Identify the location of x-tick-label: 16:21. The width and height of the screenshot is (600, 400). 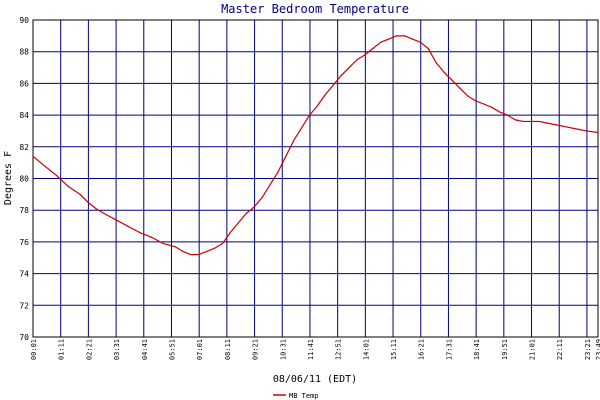
(422, 349).